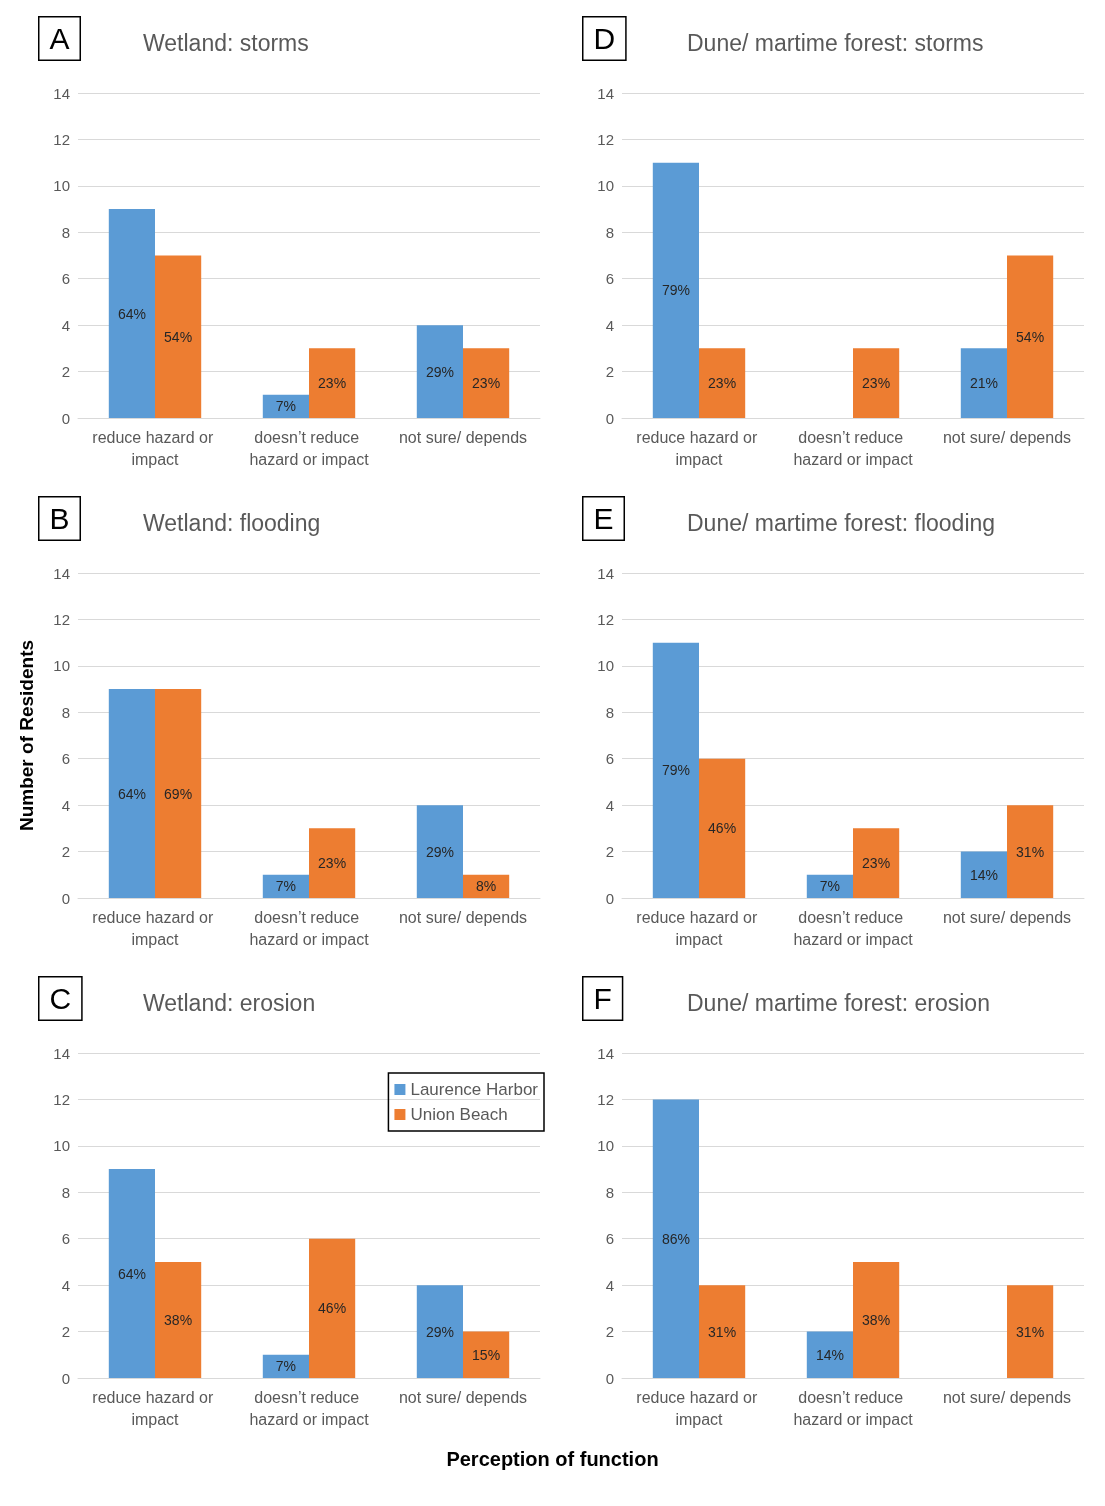 Image resolution: width=1105 pixels, height=1506 pixels. I want to click on text: F, so click(602, 998).